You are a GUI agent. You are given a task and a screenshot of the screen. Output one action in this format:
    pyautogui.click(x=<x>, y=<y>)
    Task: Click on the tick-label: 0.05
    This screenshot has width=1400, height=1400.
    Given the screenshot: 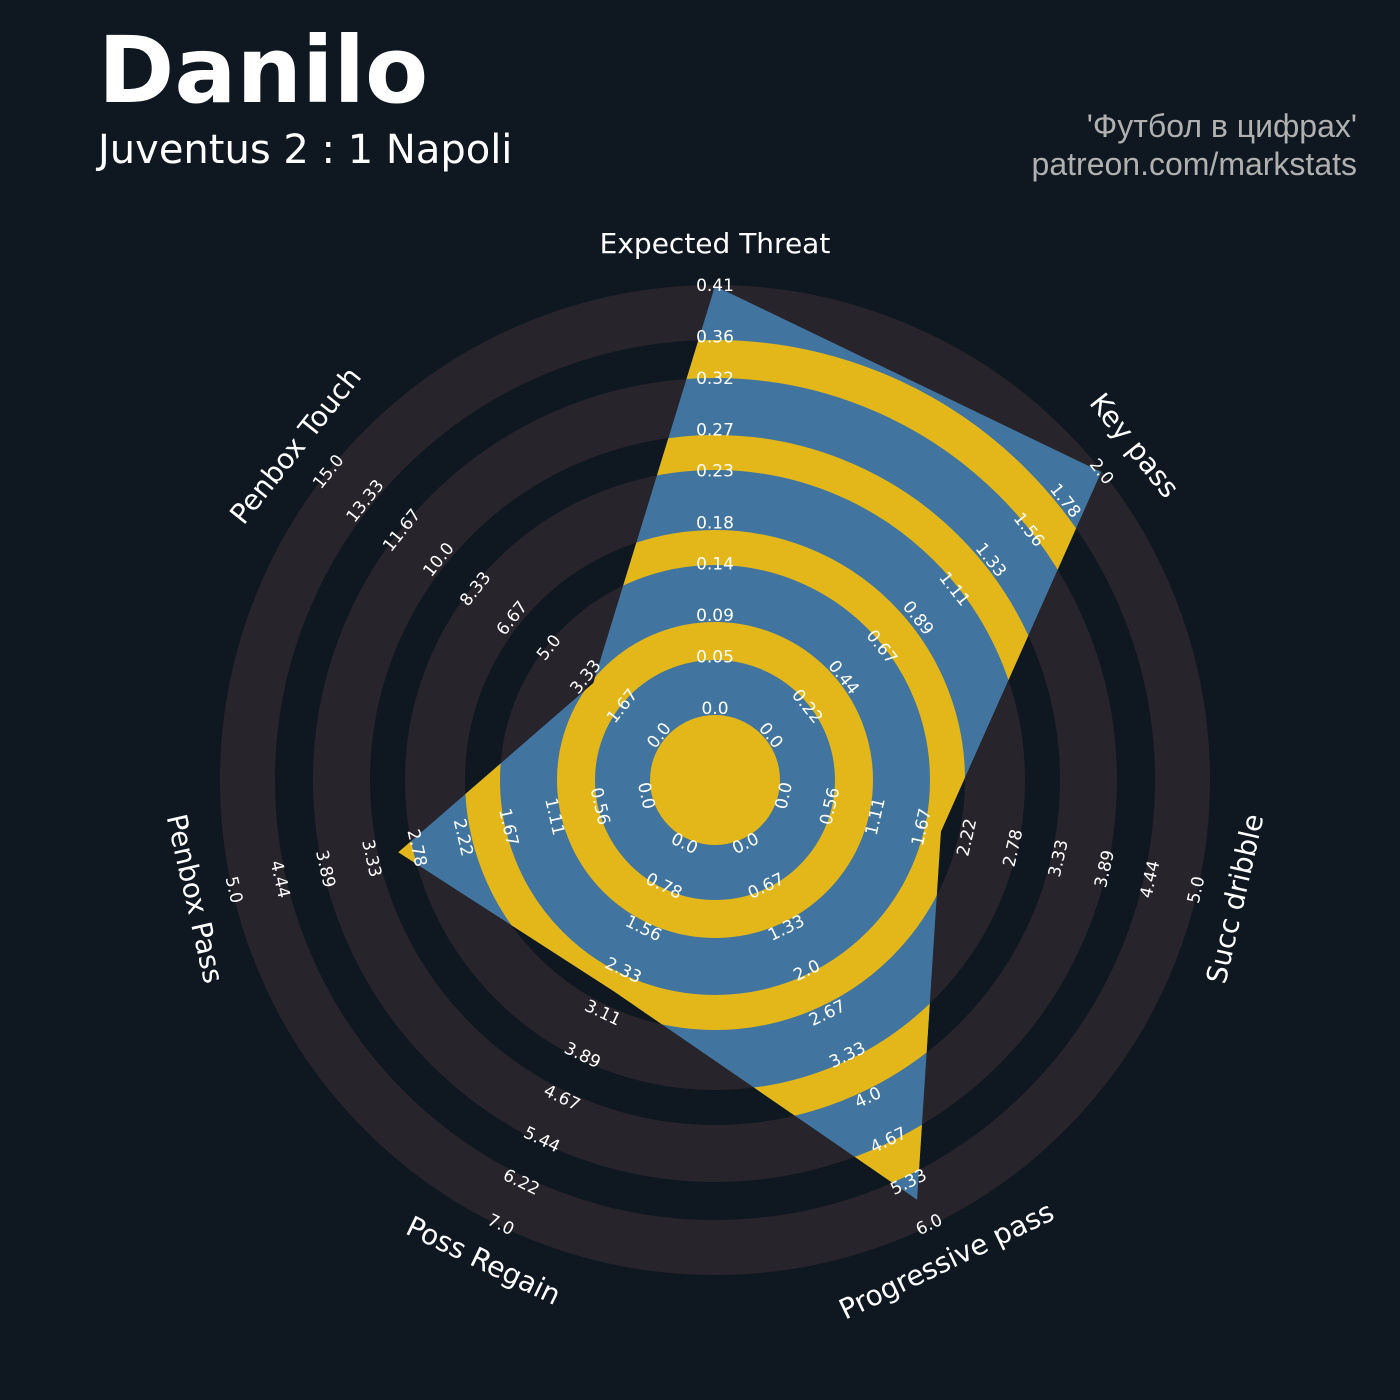 What is the action you would take?
    pyautogui.click(x=715, y=657)
    